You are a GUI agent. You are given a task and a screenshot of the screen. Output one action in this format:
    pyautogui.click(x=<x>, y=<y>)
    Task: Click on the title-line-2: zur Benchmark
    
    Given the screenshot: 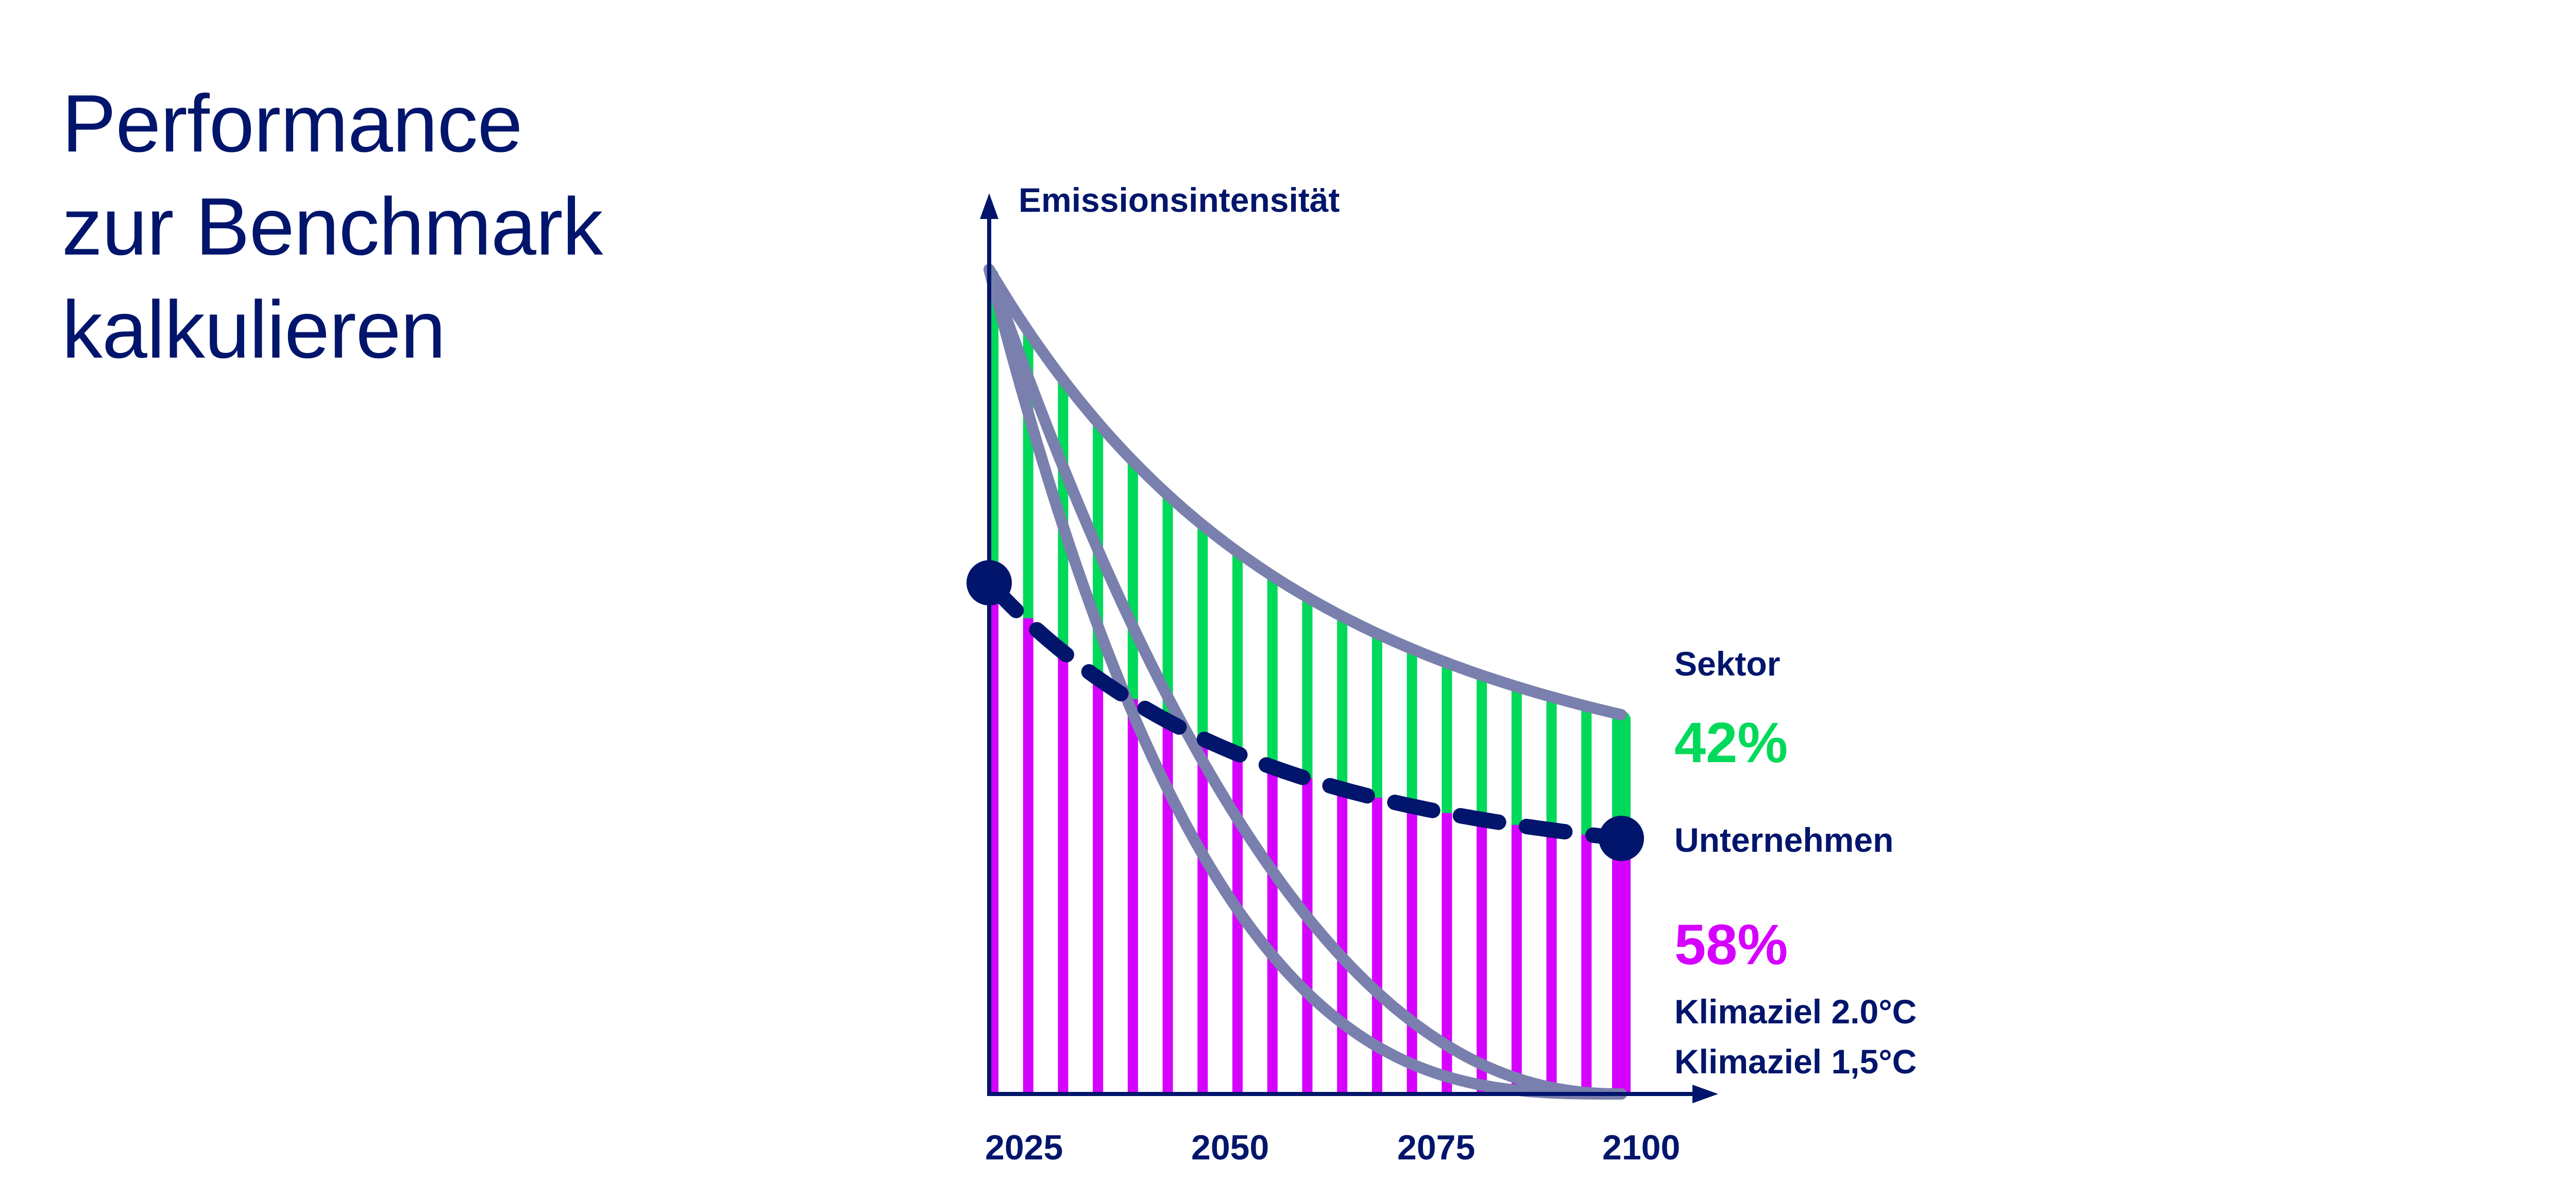 What is the action you would take?
    pyautogui.click(x=332, y=227)
    